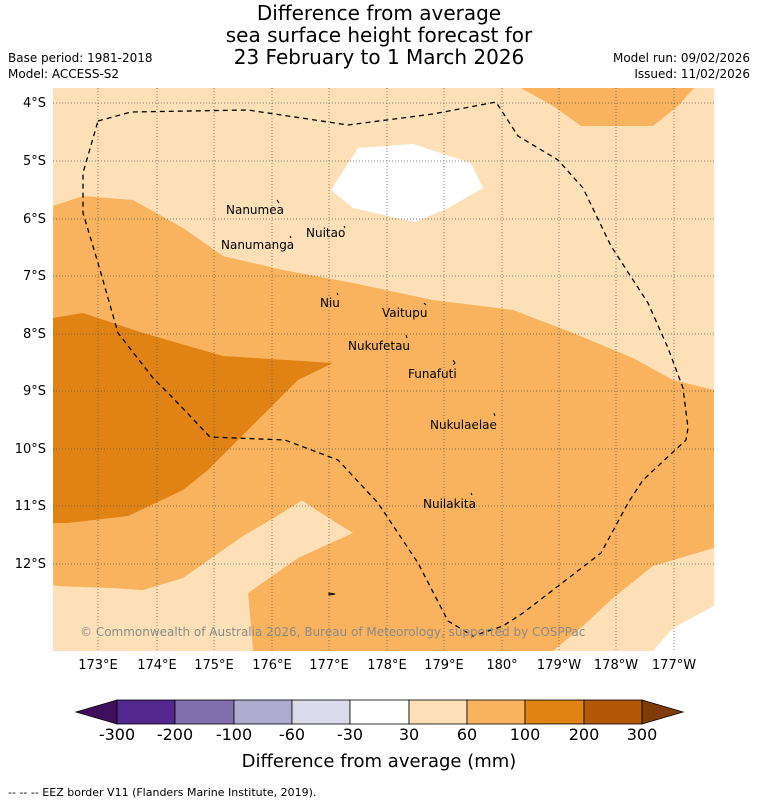 The image size is (758, 804). What do you see at coordinates (34, 391) in the screenshot?
I see `lat-label: 9°S` at bounding box center [34, 391].